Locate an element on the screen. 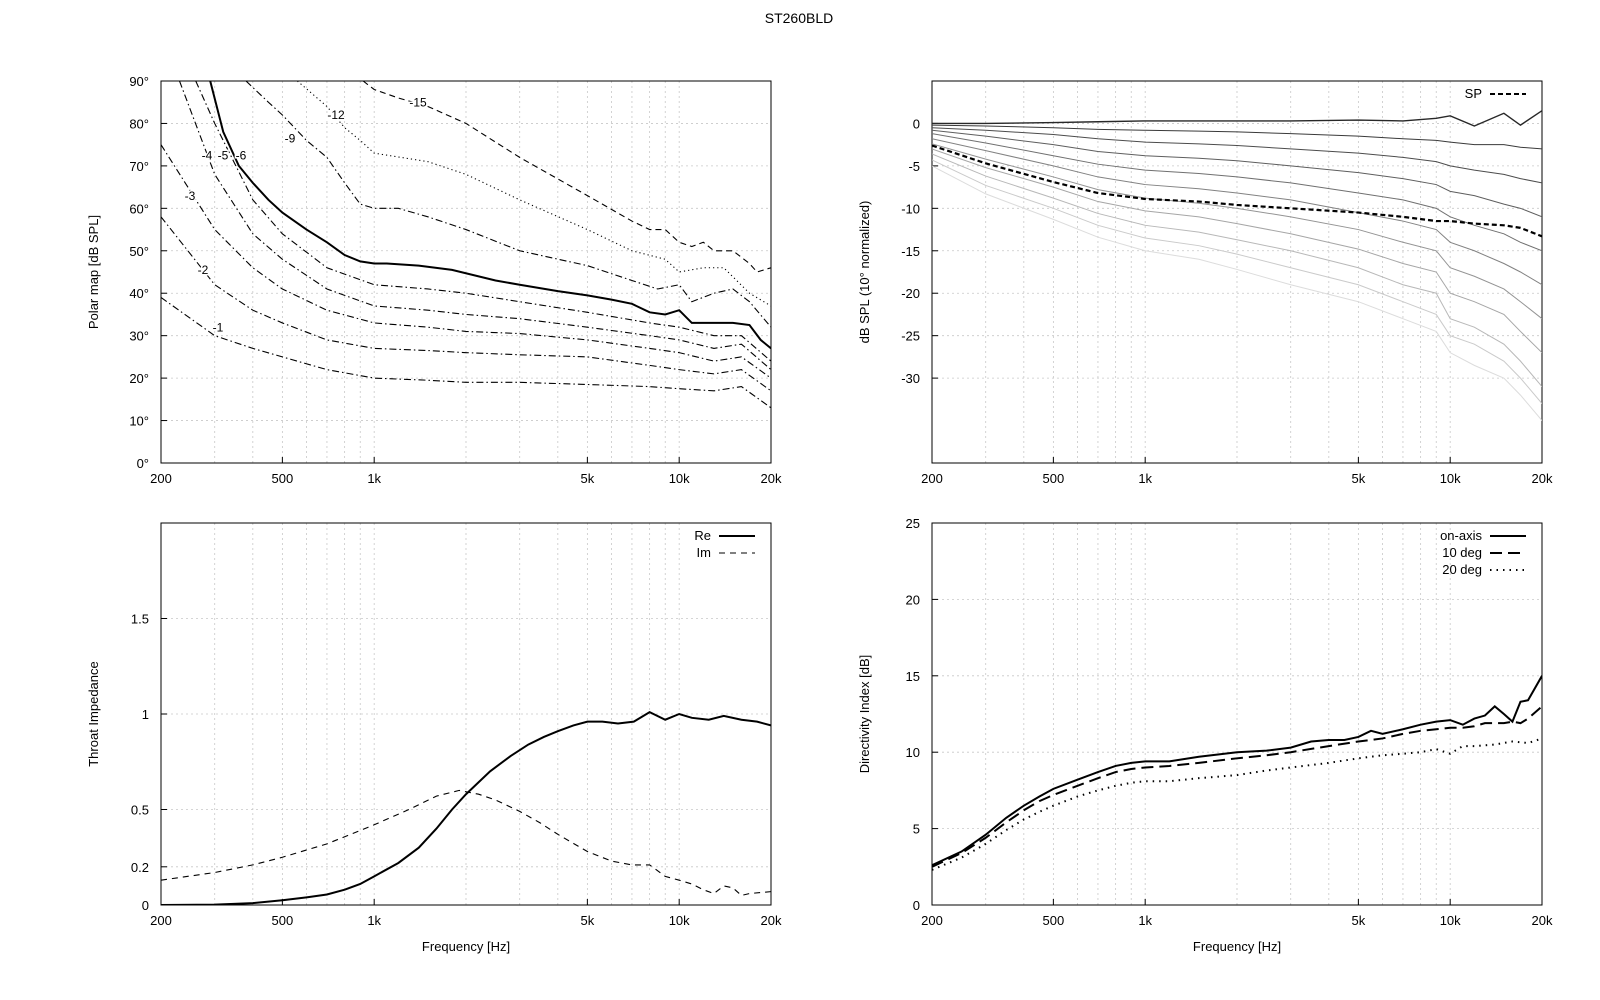 This screenshot has height=1000, width=1600. throat-impedance-series is located at coordinates (466, 807).